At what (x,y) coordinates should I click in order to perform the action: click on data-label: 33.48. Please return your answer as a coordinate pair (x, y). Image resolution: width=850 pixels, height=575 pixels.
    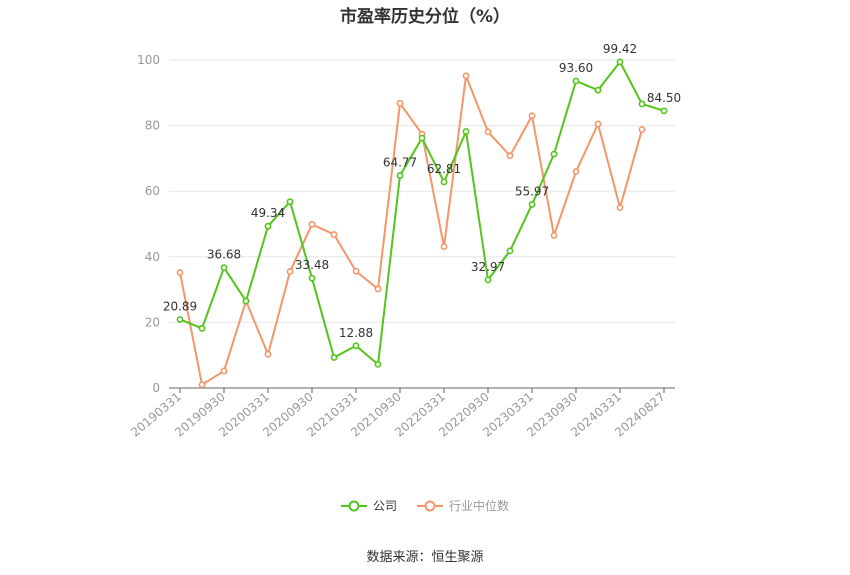
    Looking at the image, I should click on (312, 265).